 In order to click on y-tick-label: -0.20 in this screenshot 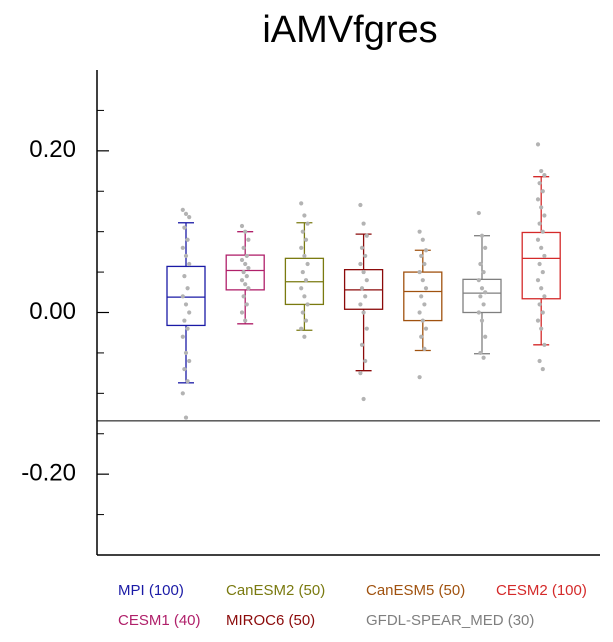, I will do `click(48, 473)`.